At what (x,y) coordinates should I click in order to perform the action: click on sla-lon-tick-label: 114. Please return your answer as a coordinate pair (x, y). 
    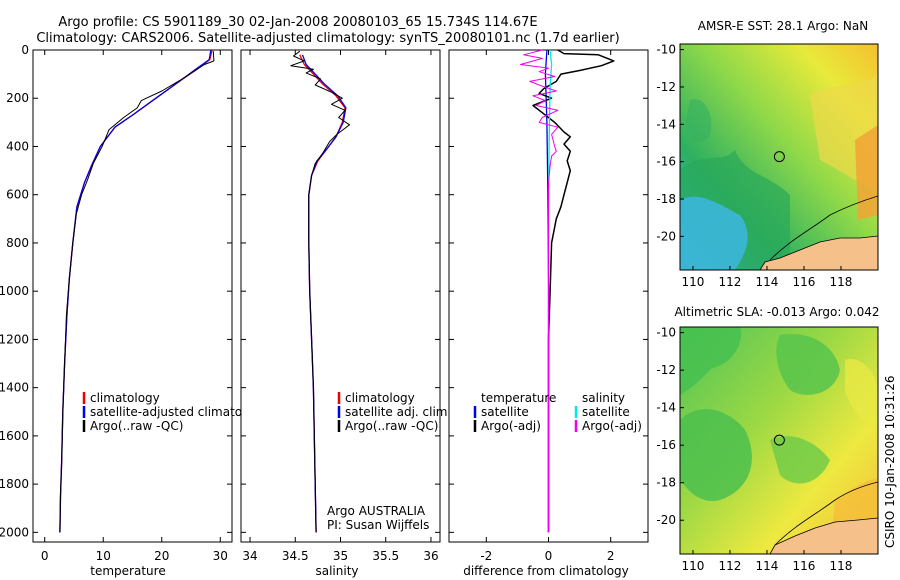
    Looking at the image, I should click on (767, 566).